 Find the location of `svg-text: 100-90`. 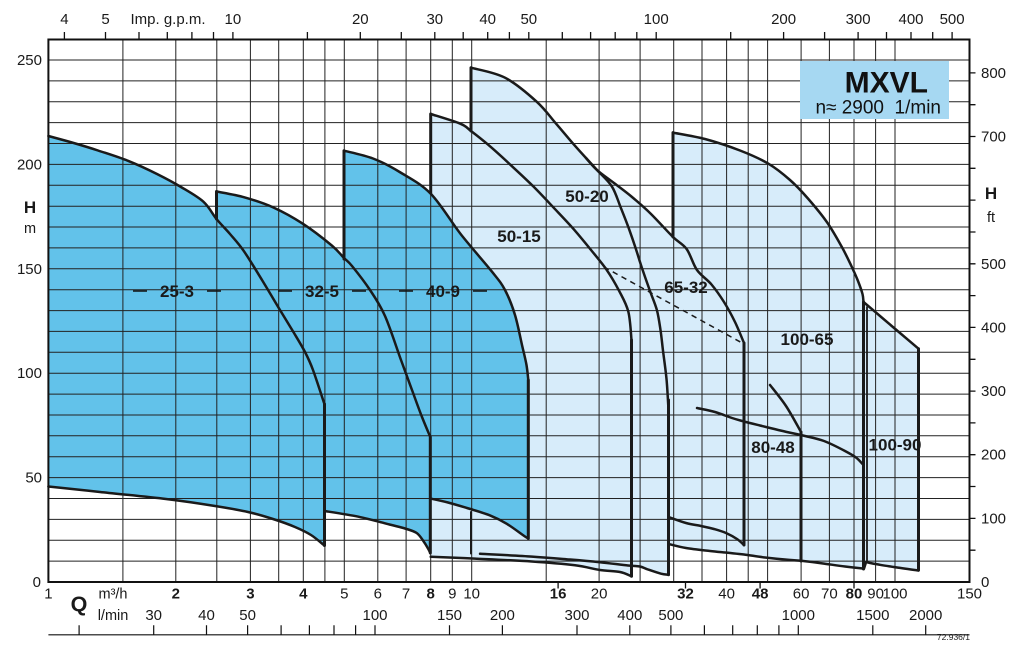

svg-text: 100-90 is located at coordinates (895, 445).